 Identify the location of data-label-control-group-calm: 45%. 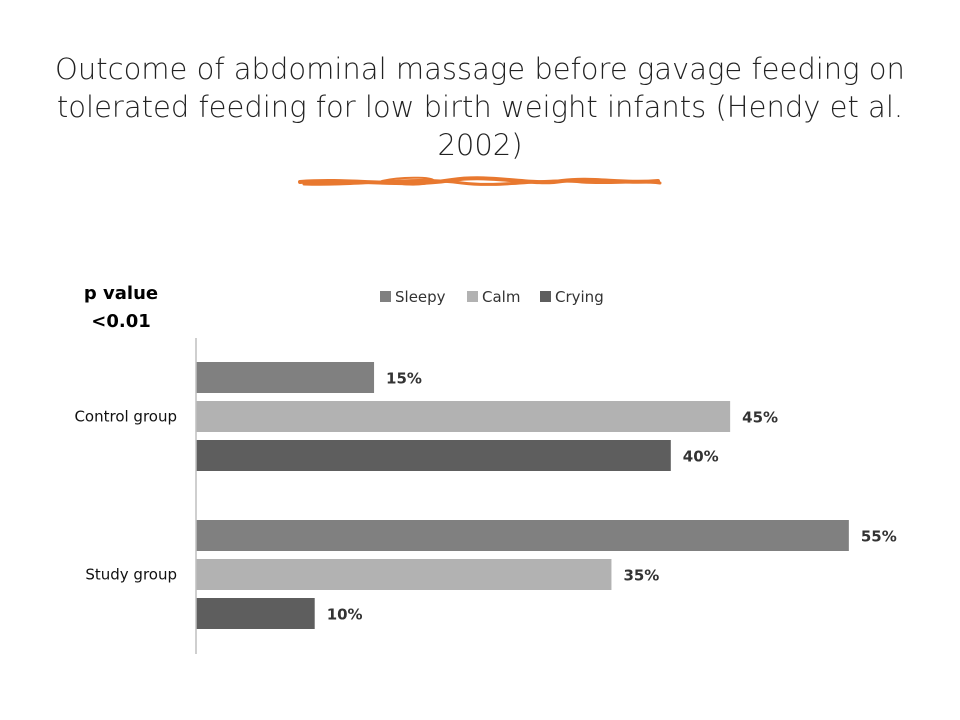
(760, 418).